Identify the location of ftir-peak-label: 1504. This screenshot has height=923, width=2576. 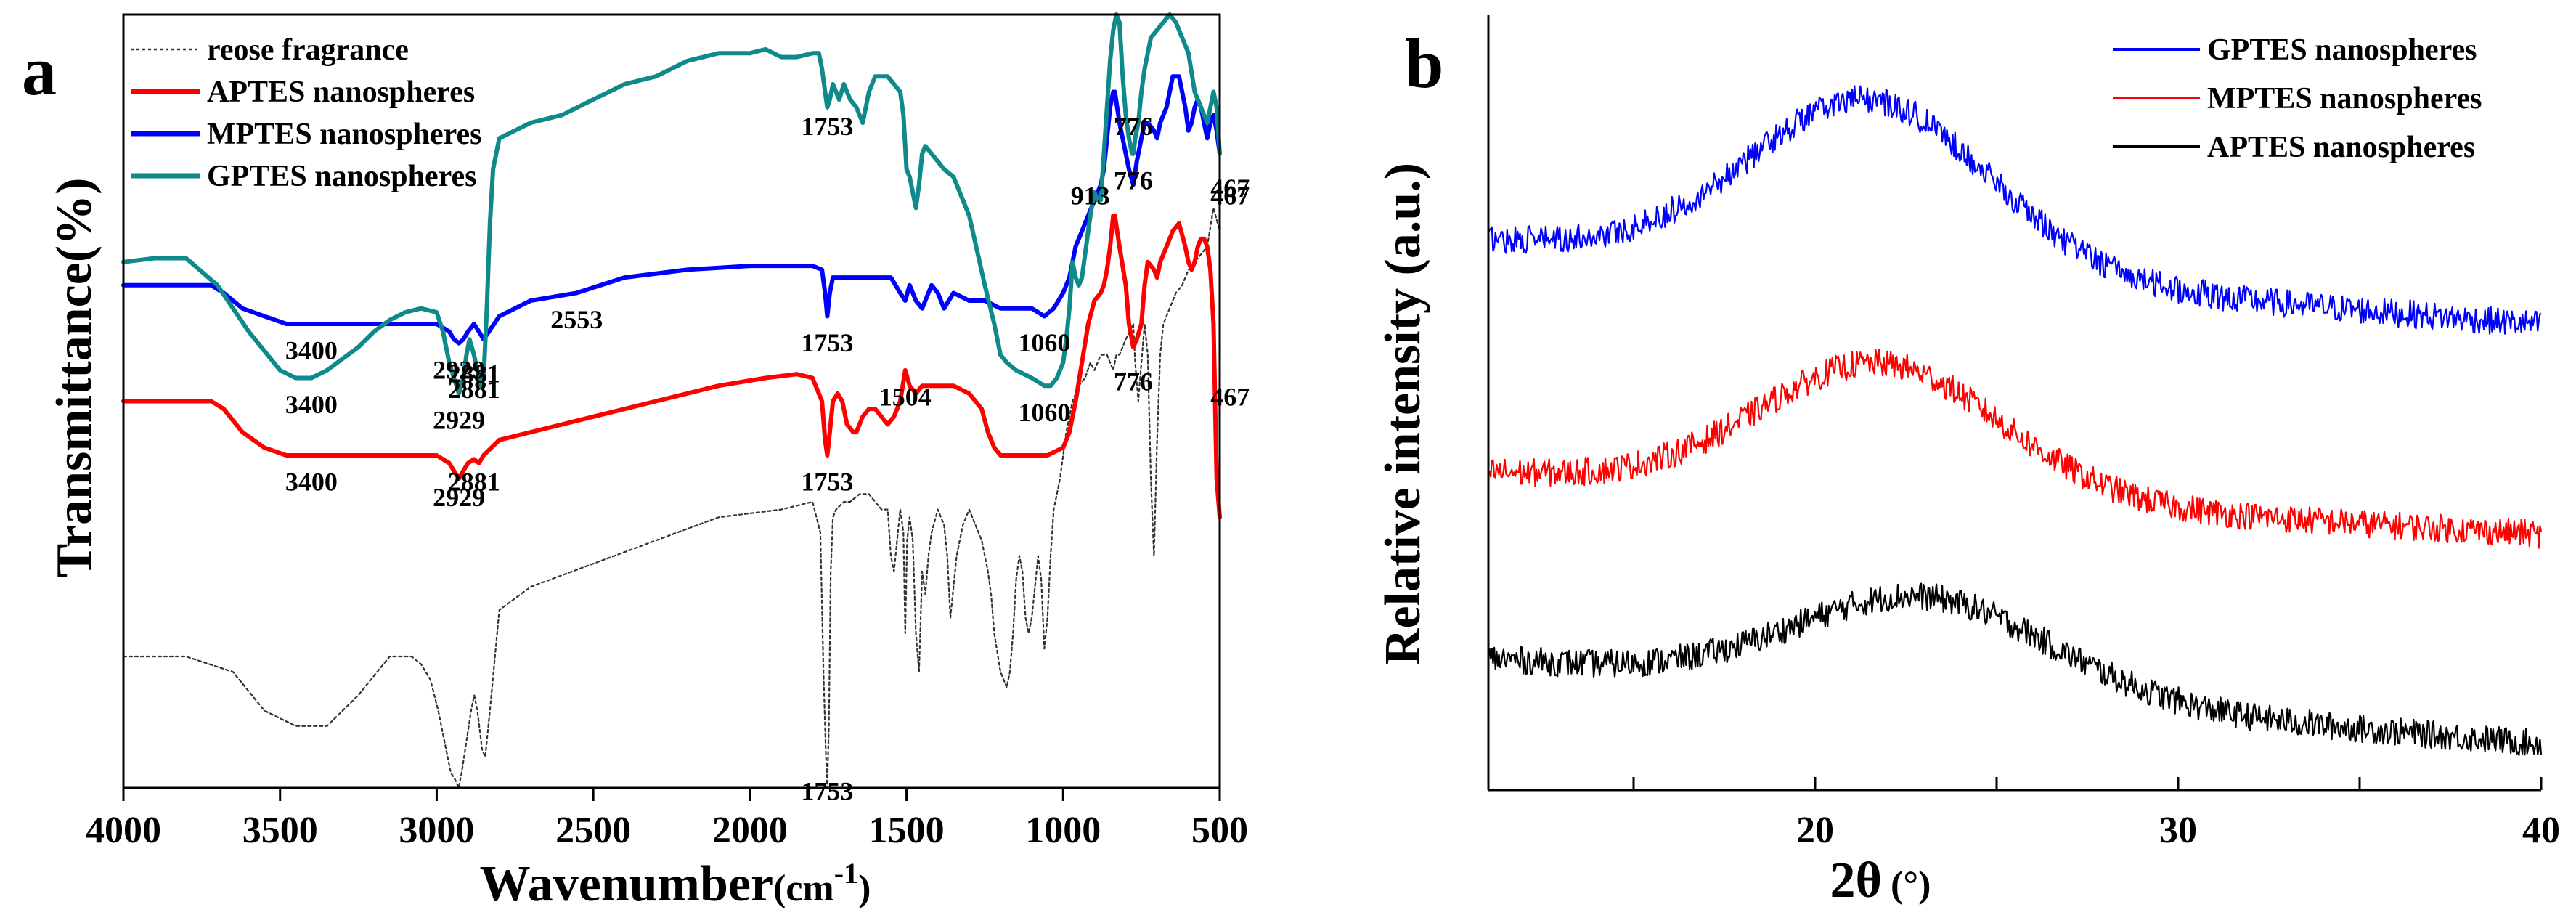
(905, 397).